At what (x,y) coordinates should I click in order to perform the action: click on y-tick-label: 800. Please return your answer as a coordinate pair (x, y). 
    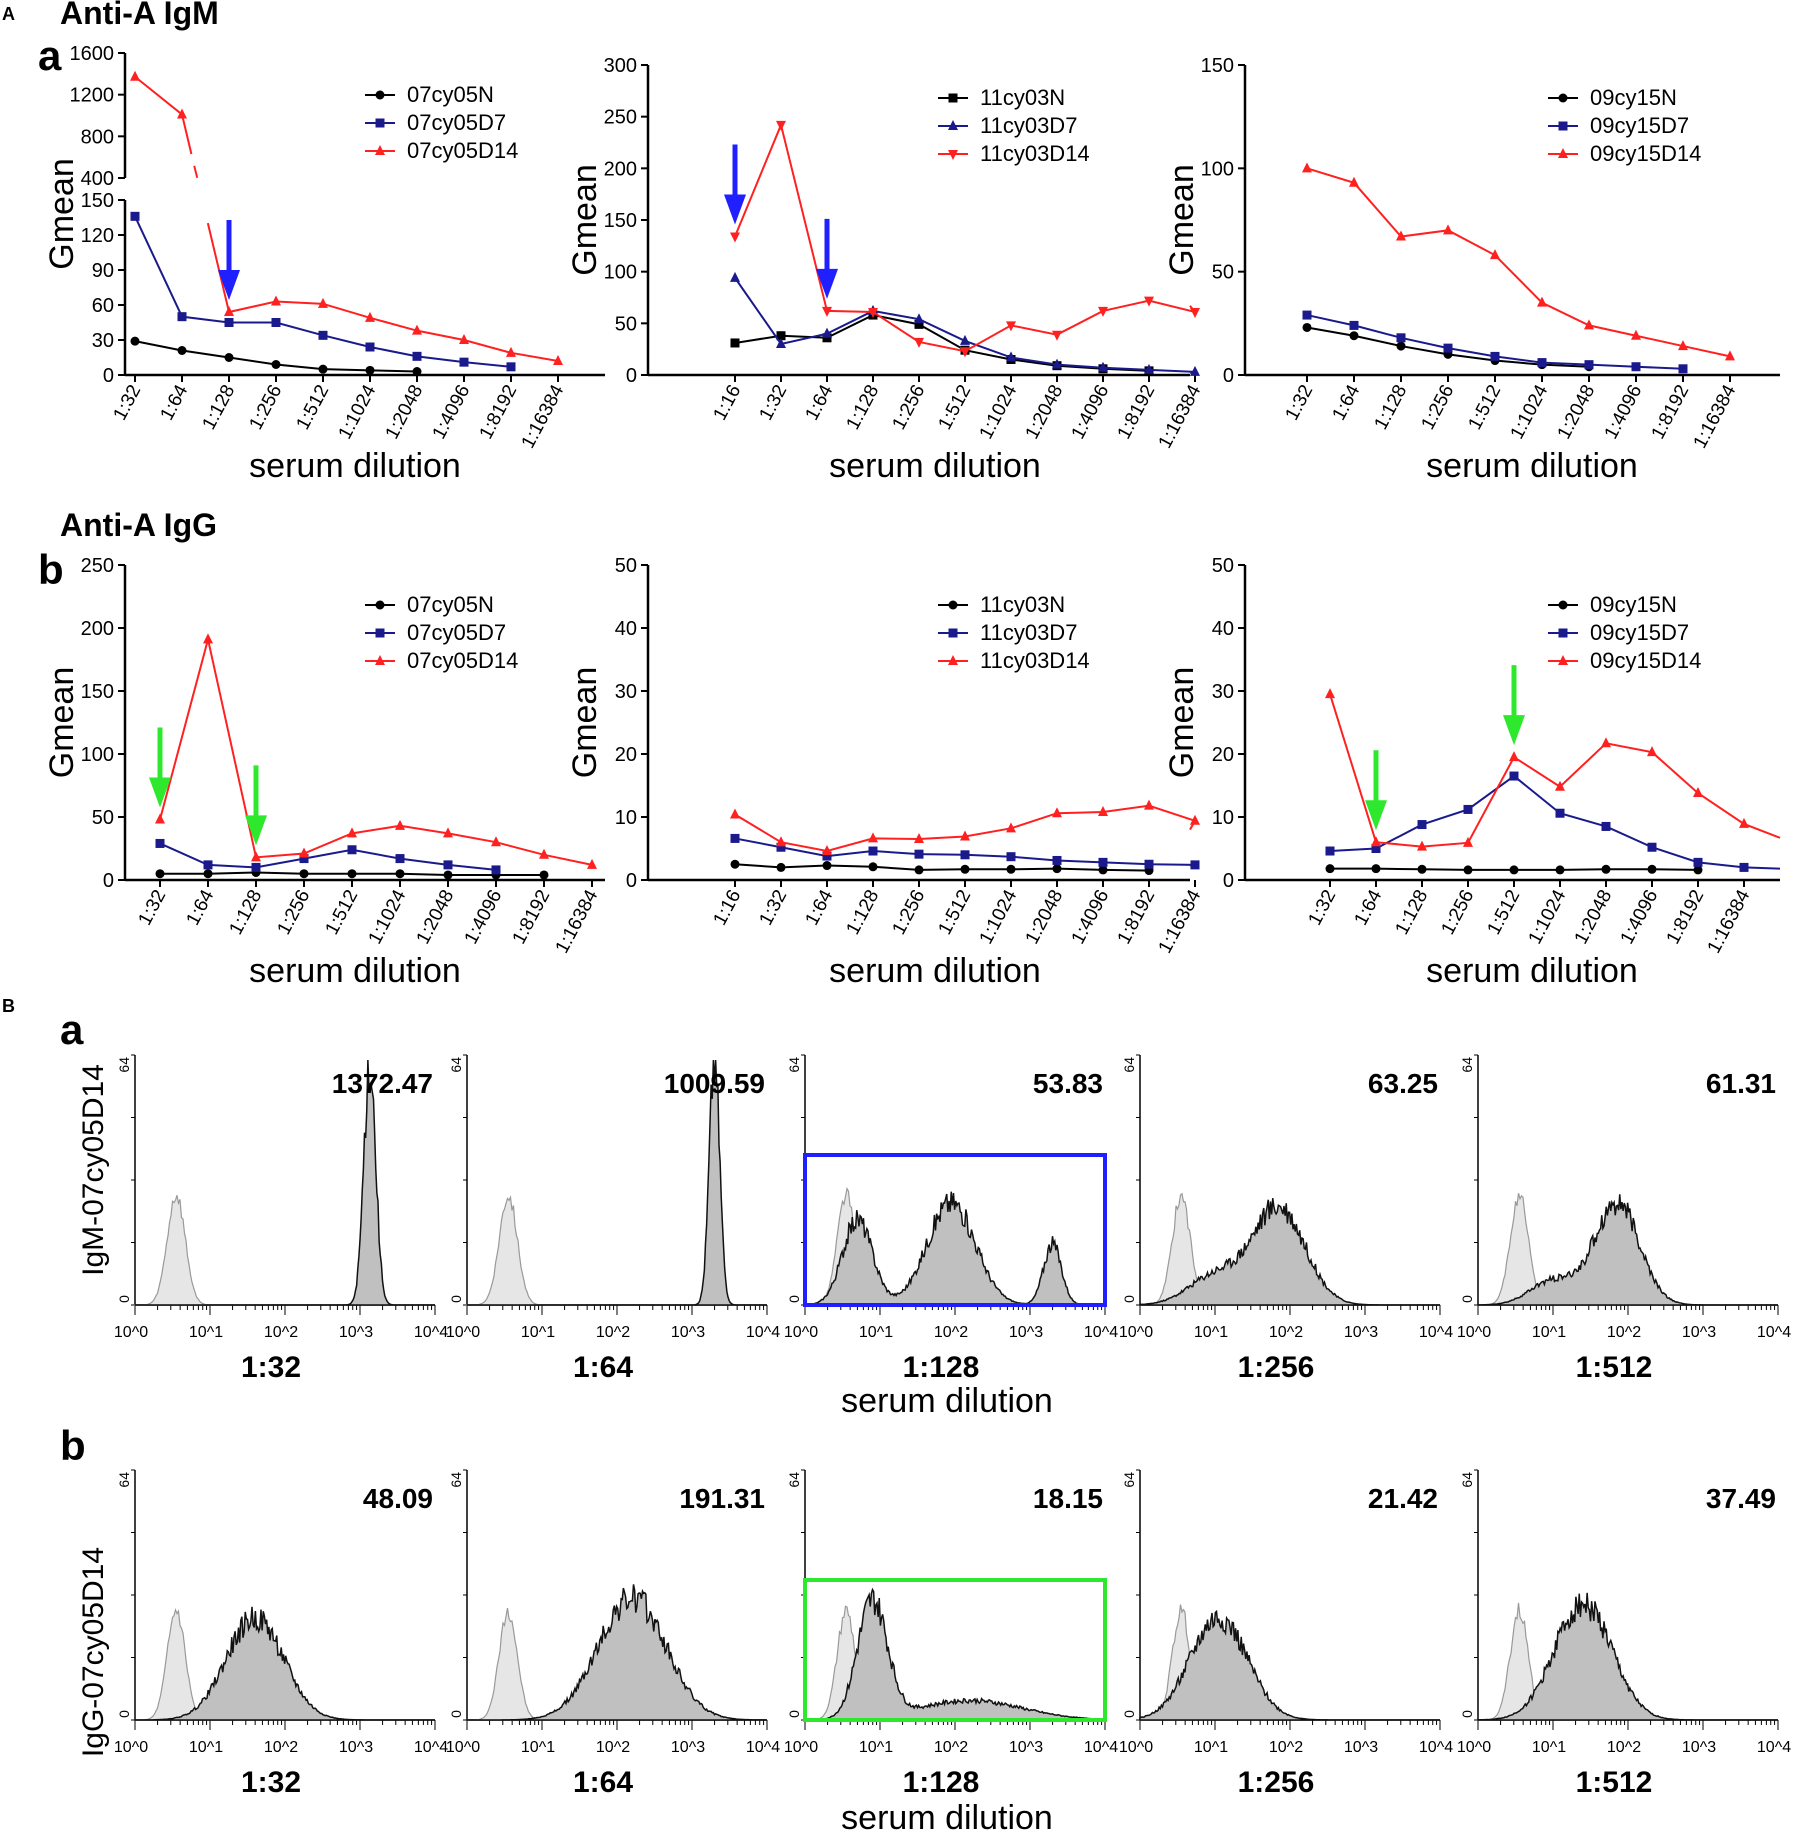
    Looking at the image, I should click on (97, 137).